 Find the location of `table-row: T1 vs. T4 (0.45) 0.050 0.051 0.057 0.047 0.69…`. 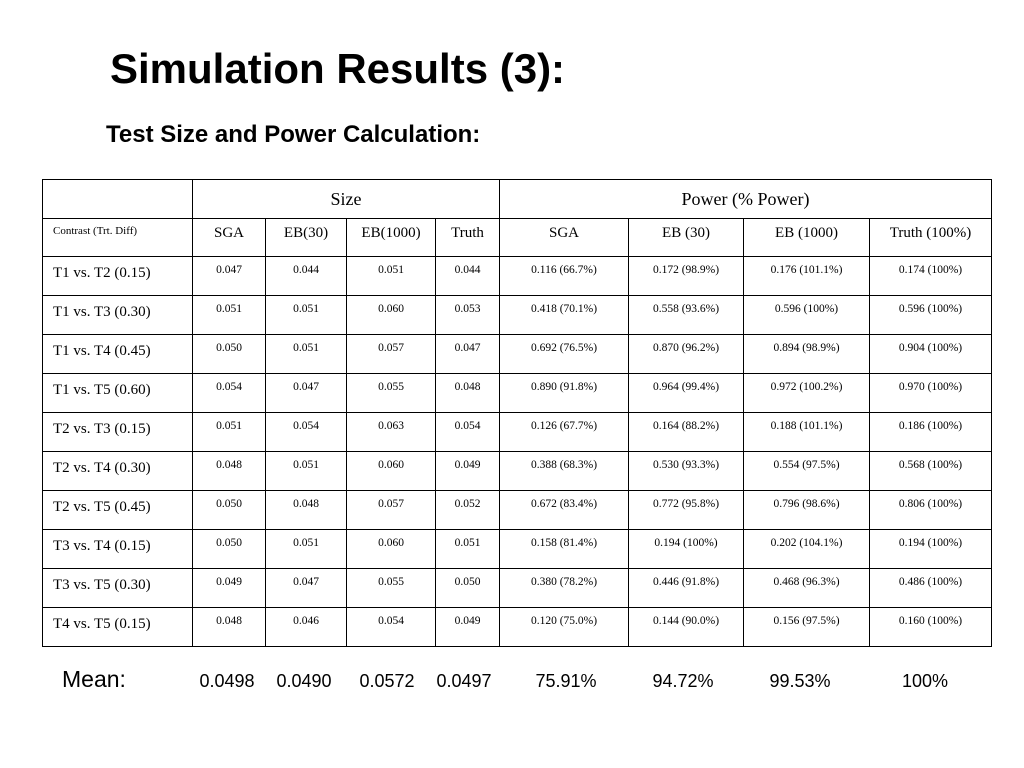

table-row: T1 vs. T4 (0.45) 0.050 0.051 0.057 0.047 0.69… is located at coordinates (517, 354).